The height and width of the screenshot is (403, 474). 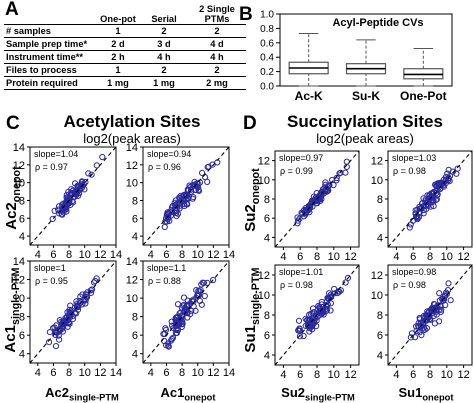 What do you see at coordinates (116, 255) in the screenshot?
I see `x-tick-label: 14` at bounding box center [116, 255].